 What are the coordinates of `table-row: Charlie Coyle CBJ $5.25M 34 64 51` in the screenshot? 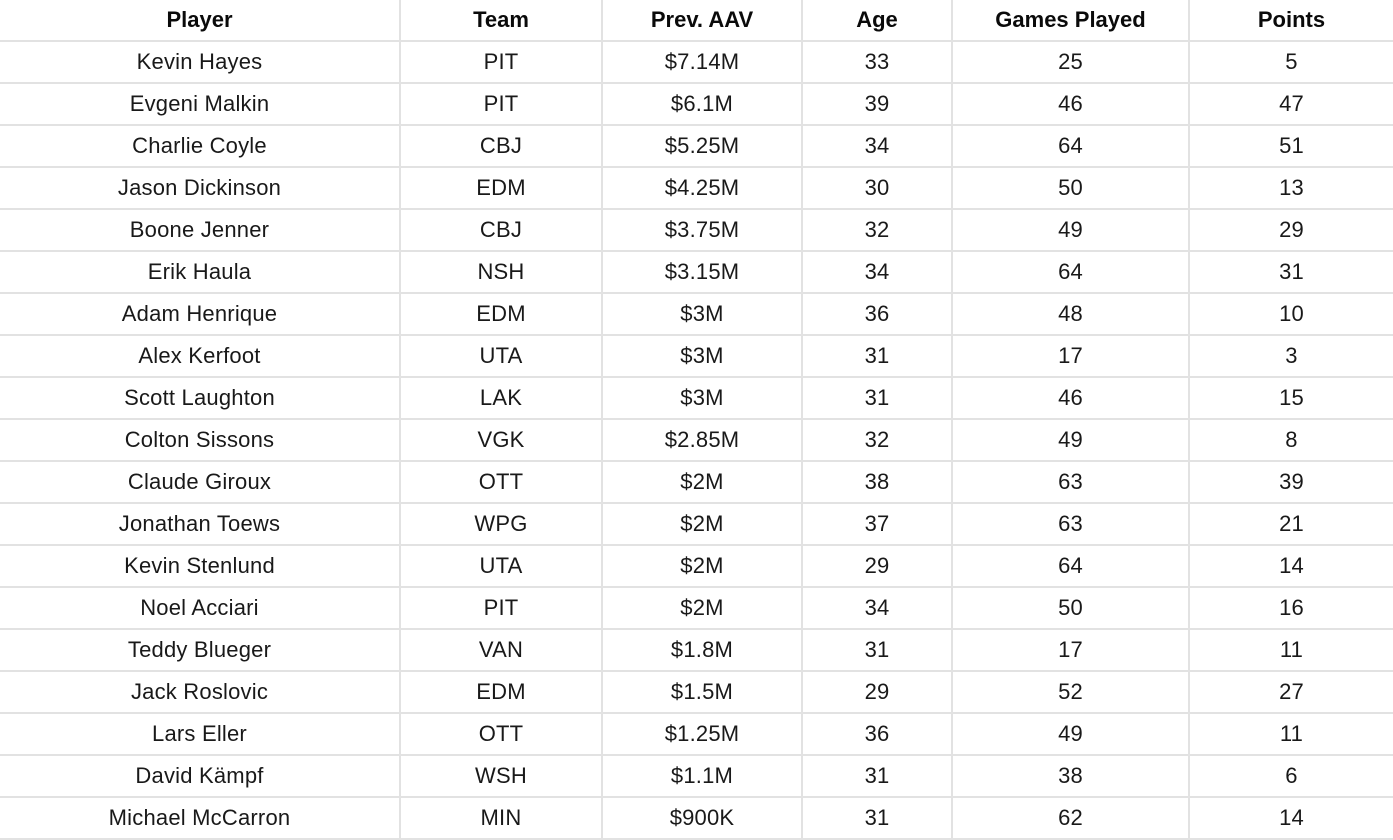 It's located at (696, 147).